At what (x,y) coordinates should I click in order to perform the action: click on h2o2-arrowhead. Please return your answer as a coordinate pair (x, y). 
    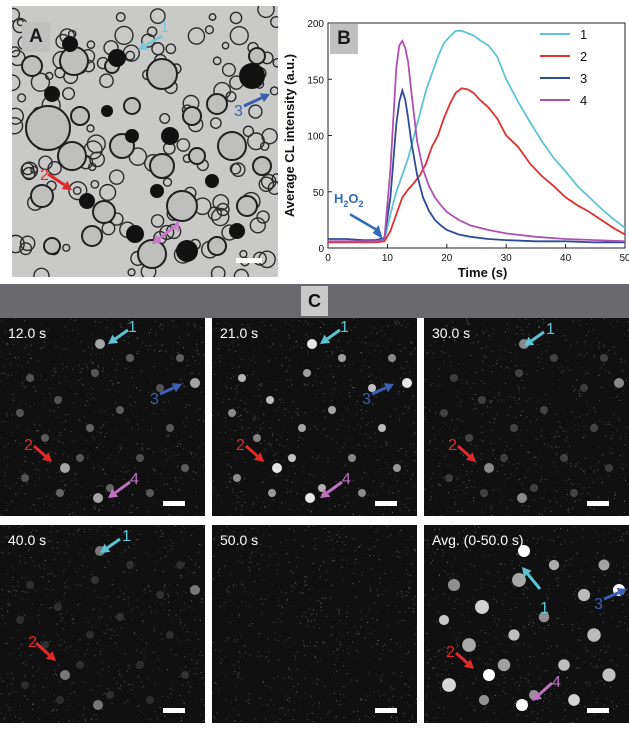
    Looking at the image, I should click on (377, 232).